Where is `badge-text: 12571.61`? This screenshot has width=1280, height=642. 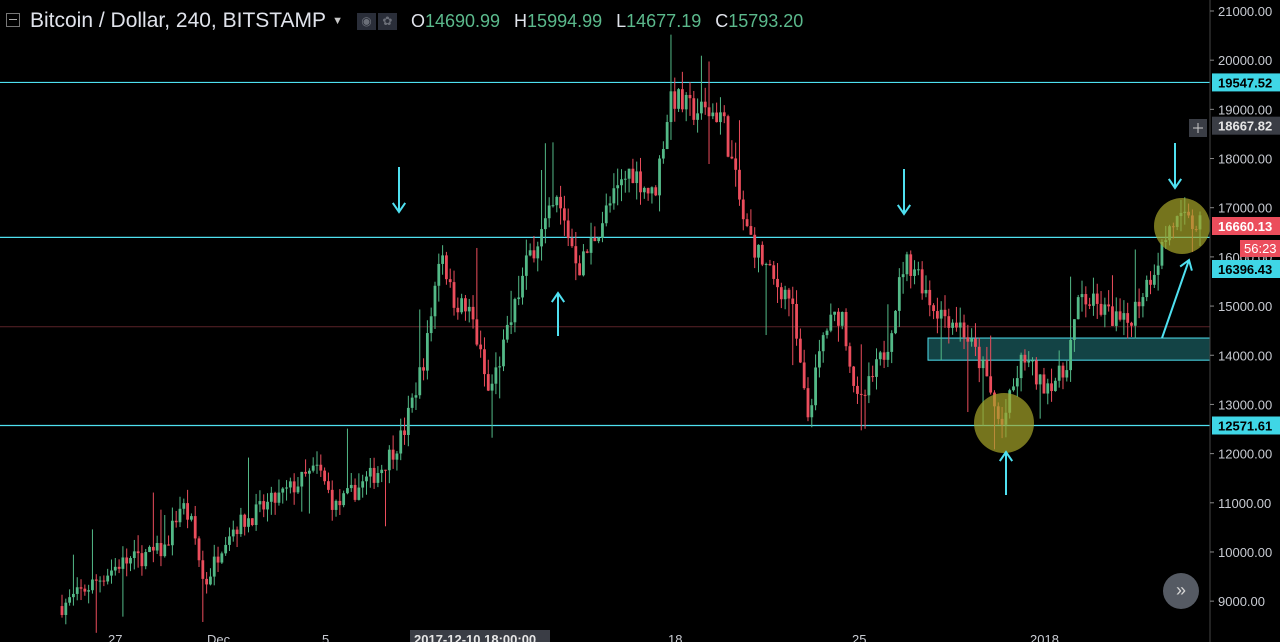
badge-text: 12571.61 is located at coordinates (1245, 426).